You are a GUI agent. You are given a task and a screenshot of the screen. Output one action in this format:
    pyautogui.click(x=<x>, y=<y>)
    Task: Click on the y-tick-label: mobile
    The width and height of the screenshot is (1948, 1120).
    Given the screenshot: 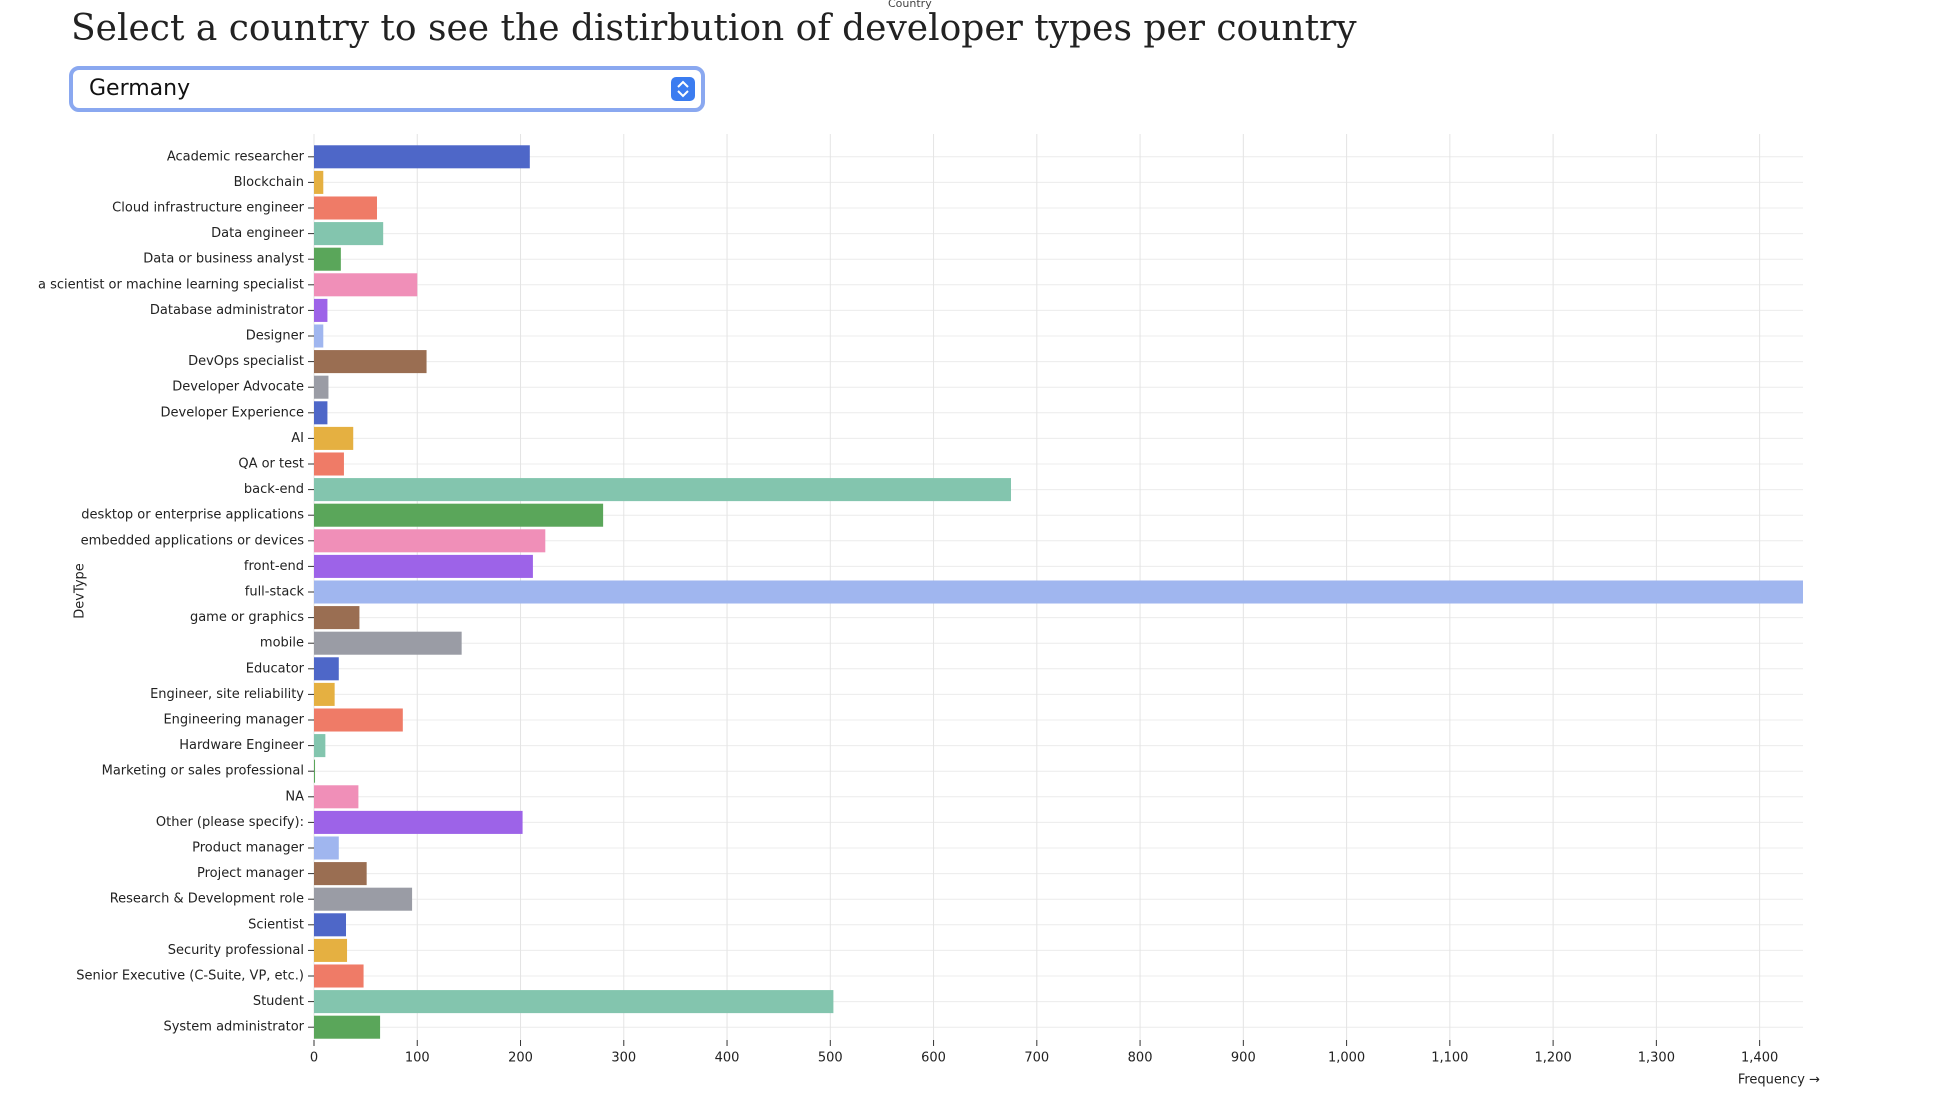 What is the action you would take?
    pyautogui.click(x=282, y=643)
    